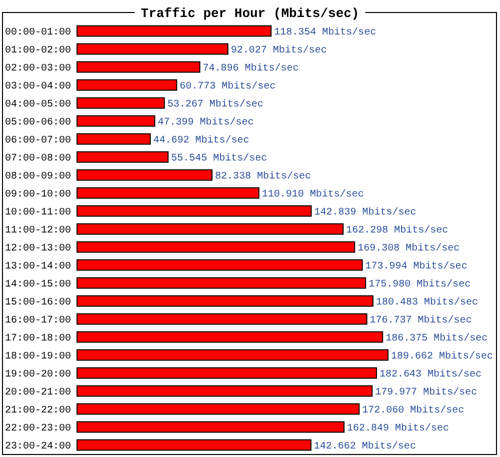 The height and width of the screenshot is (457, 500). I want to click on data-label: 55.545 Mbits/sec, so click(219, 158).